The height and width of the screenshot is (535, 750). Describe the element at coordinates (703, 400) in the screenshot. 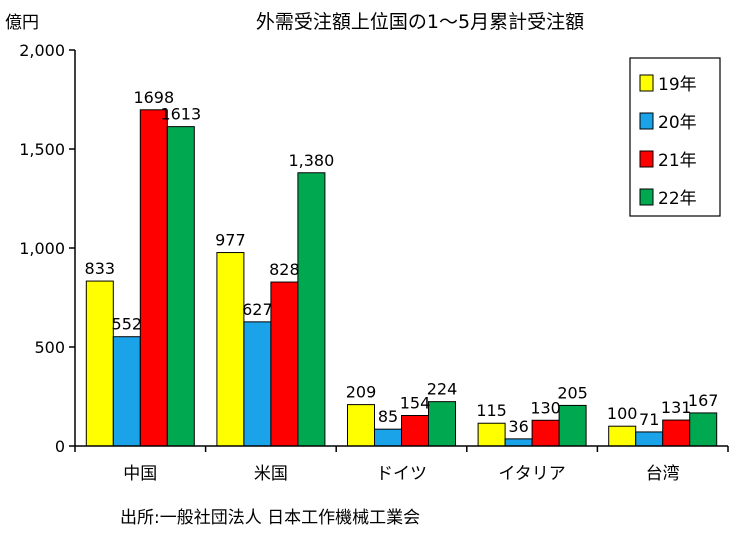

I see `data-label: 167` at that location.